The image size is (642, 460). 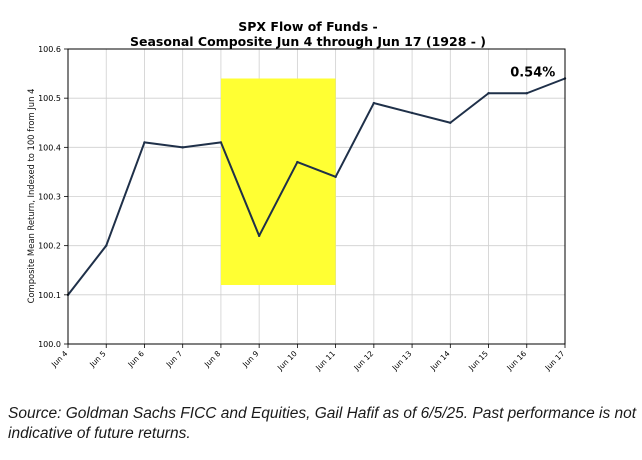 What do you see at coordinates (516, 361) in the screenshot?
I see `x-tick-label: Jun 16` at bounding box center [516, 361].